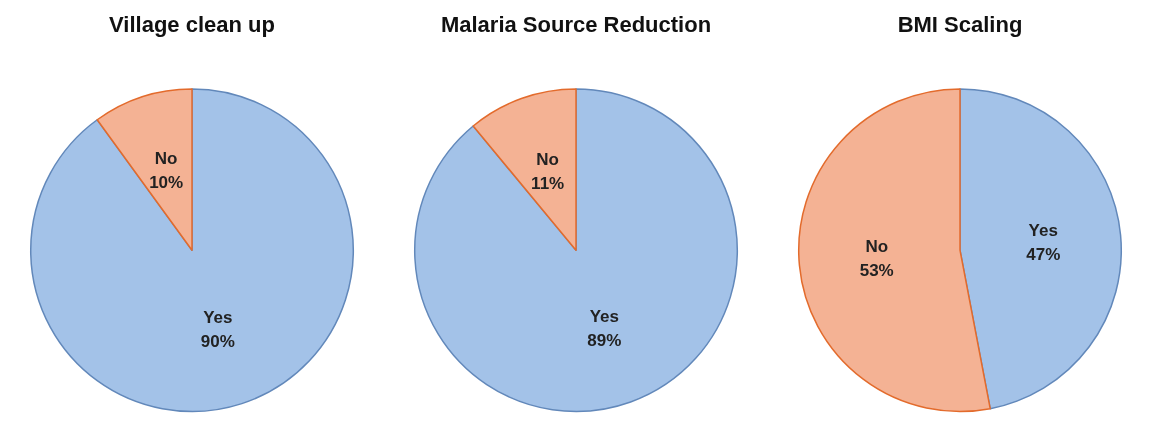  What do you see at coordinates (604, 341) in the screenshot?
I see `data-label: 89%` at bounding box center [604, 341].